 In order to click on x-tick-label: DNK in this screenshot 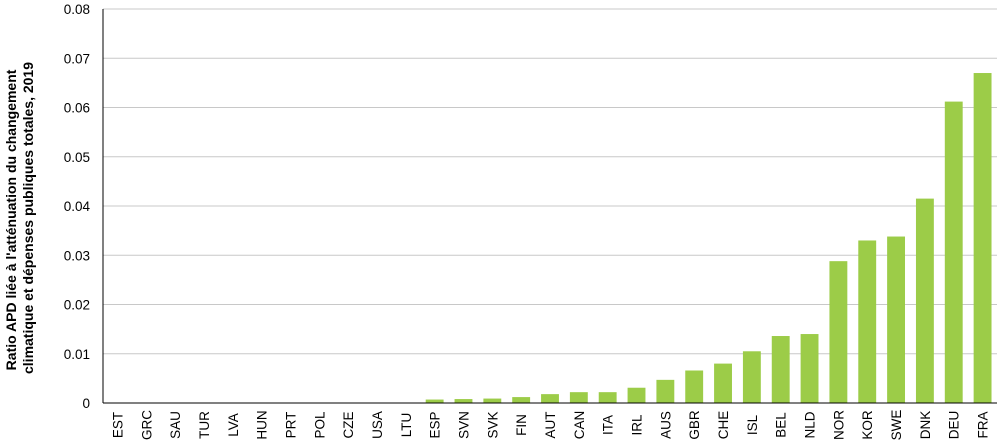, I will do `click(925, 425)`.